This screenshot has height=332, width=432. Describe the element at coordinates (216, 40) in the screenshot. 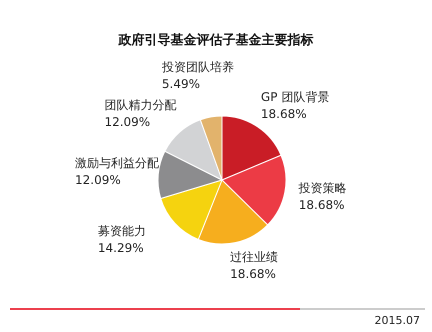

I see `chart-title: 政府引导基金评估子基金主要指标` at that location.